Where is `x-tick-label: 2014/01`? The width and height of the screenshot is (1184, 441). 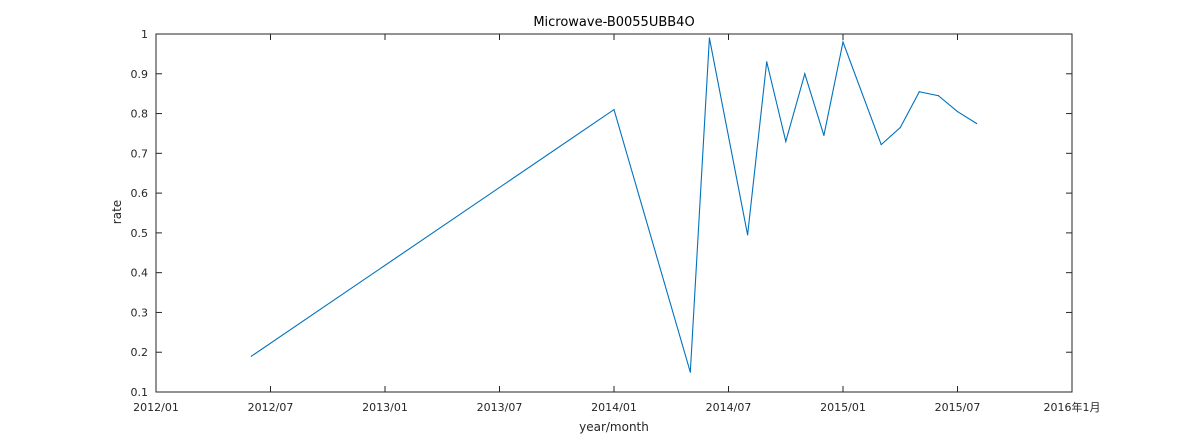
x-tick-label: 2014/01 is located at coordinates (614, 407).